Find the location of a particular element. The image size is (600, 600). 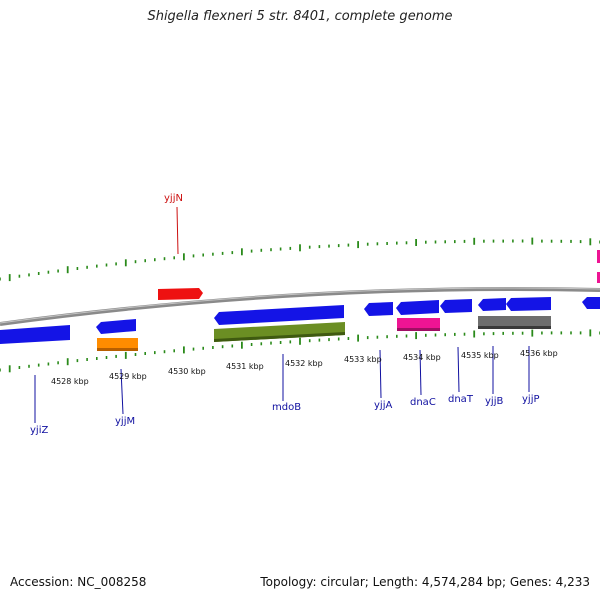

feature-gray is located at coordinates (514, 322).